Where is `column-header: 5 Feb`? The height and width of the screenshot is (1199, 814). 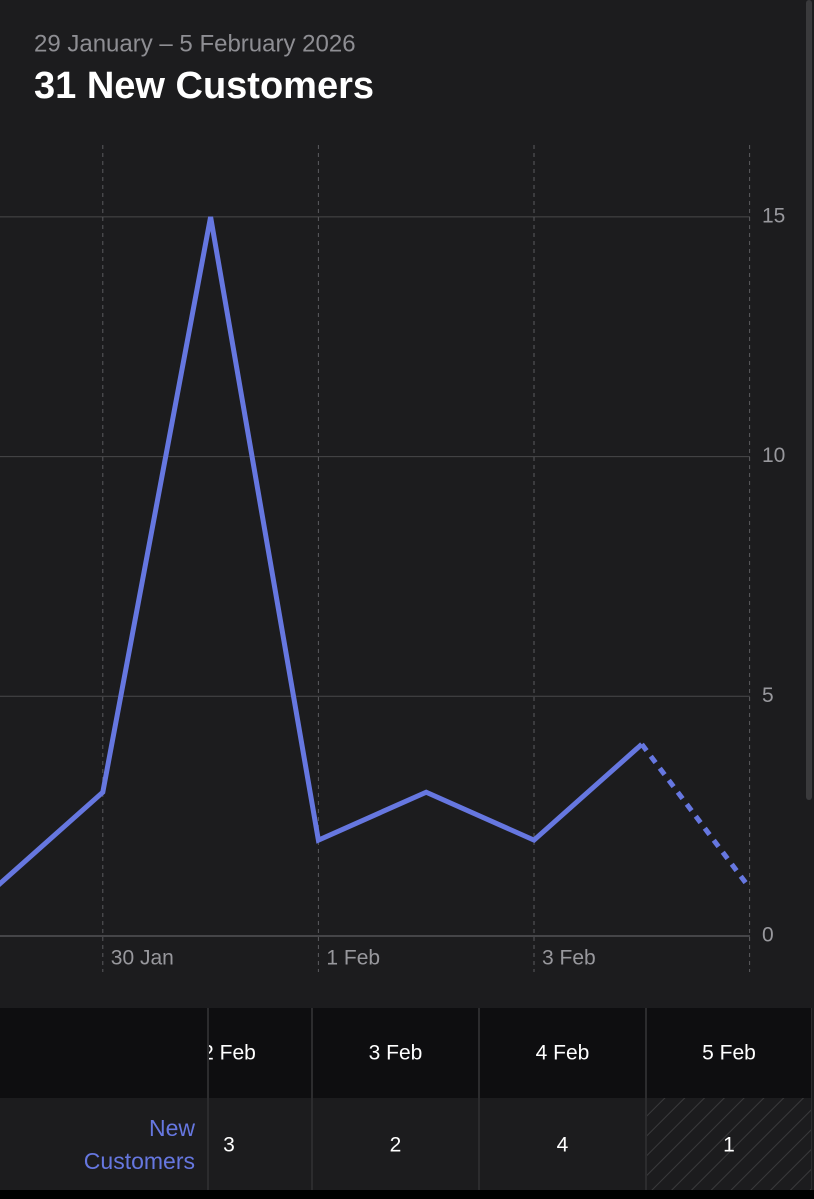 column-header: 5 Feb is located at coordinates (729, 1053).